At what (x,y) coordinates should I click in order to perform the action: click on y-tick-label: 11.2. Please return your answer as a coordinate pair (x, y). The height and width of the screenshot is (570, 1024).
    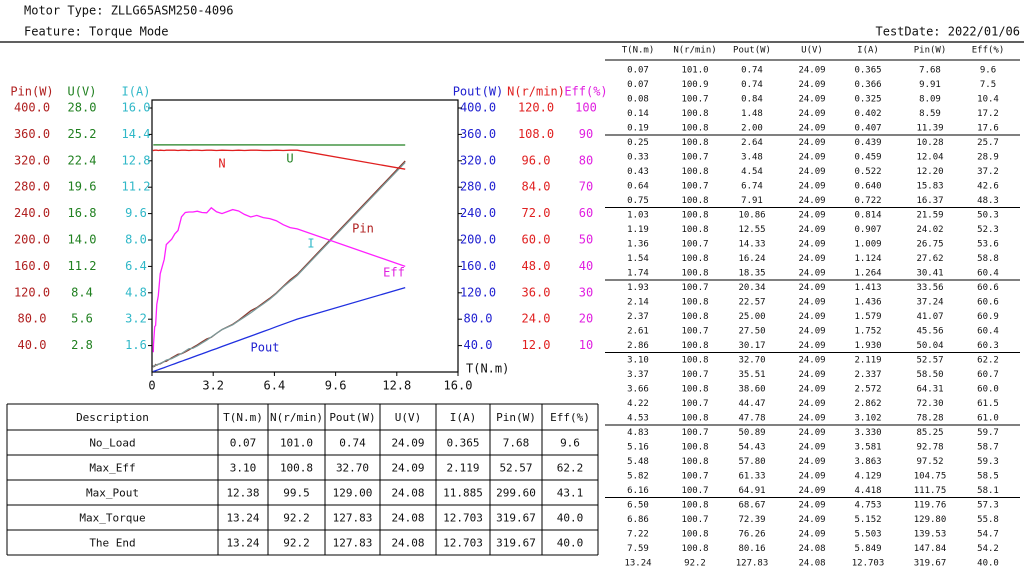
    Looking at the image, I should click on (136, 187).